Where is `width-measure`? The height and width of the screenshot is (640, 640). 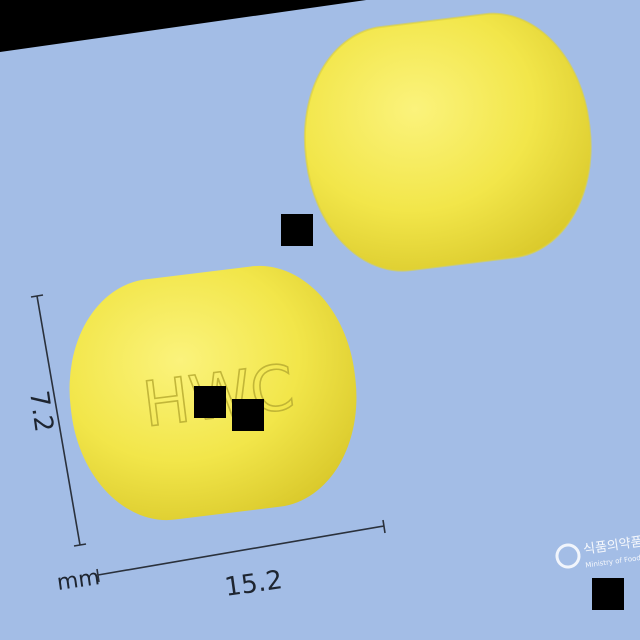
width-measure is located at coordinates (241, 551).